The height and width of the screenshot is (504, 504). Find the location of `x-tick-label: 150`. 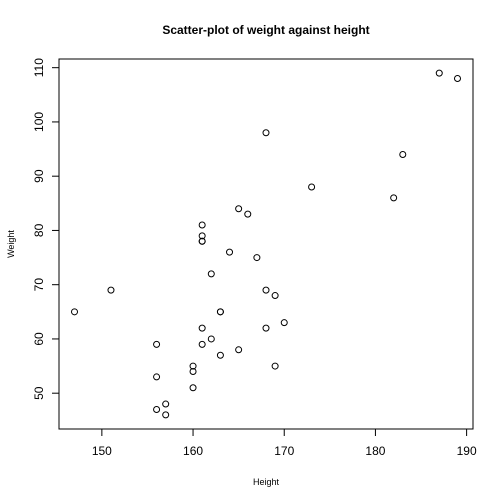

x-tick-label: 150 is located at coordinates (102, 451).